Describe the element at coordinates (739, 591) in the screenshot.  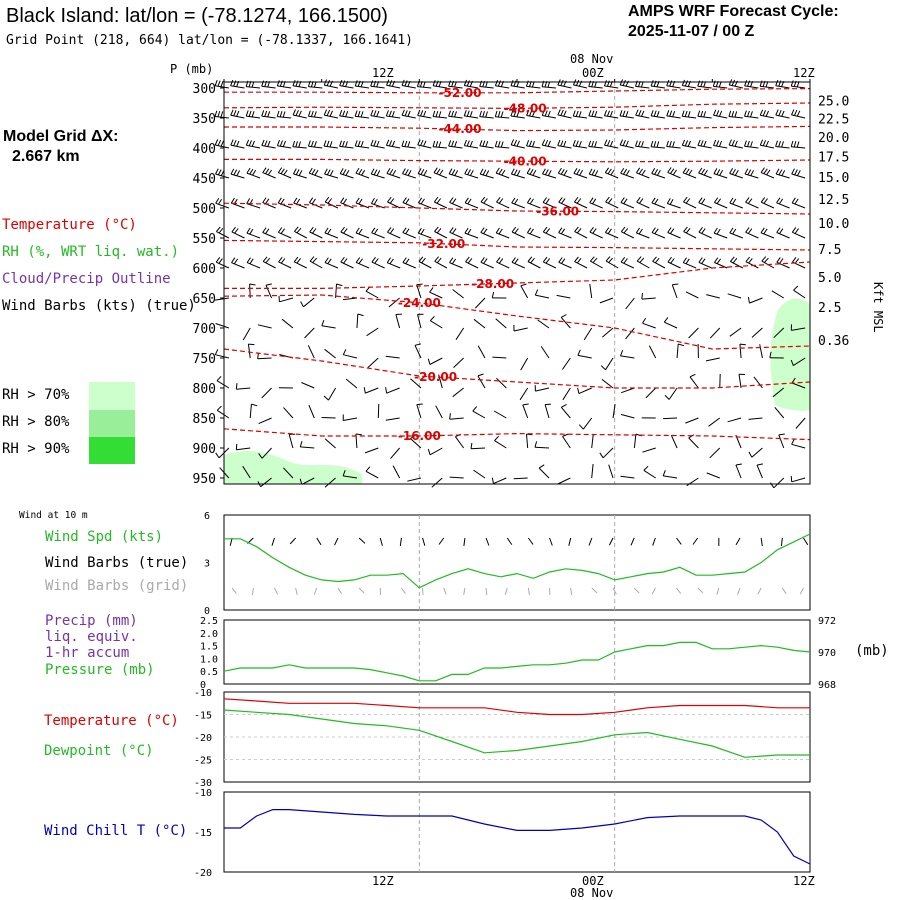
I see `grid-wind-barb` at that location.